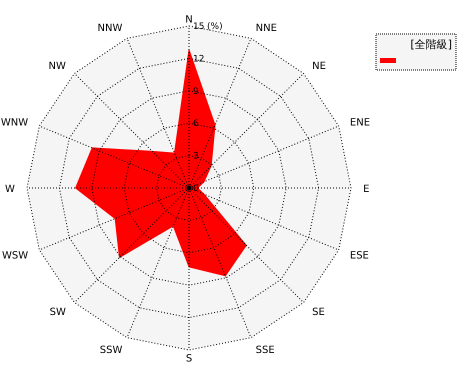 This screenshot has height=380, width=470. Describe the element at coordinates (196, 124) in the screenshot. I see `y-tick-label: 6` at that location.